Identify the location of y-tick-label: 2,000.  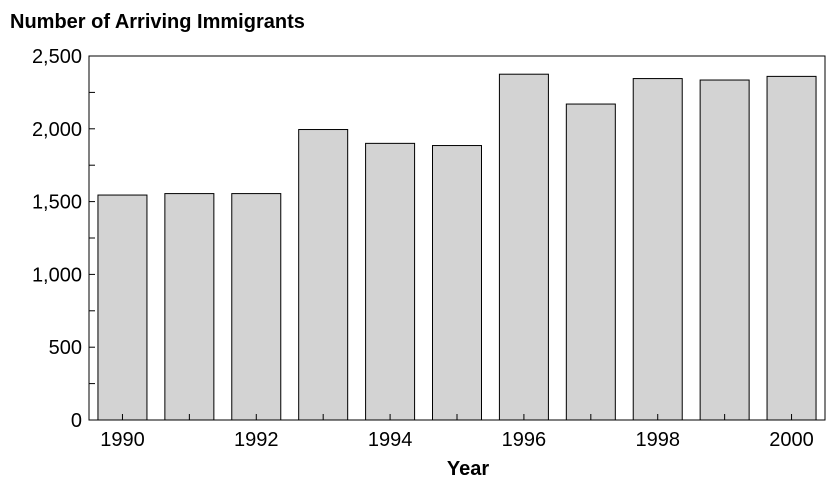
(57, 130).